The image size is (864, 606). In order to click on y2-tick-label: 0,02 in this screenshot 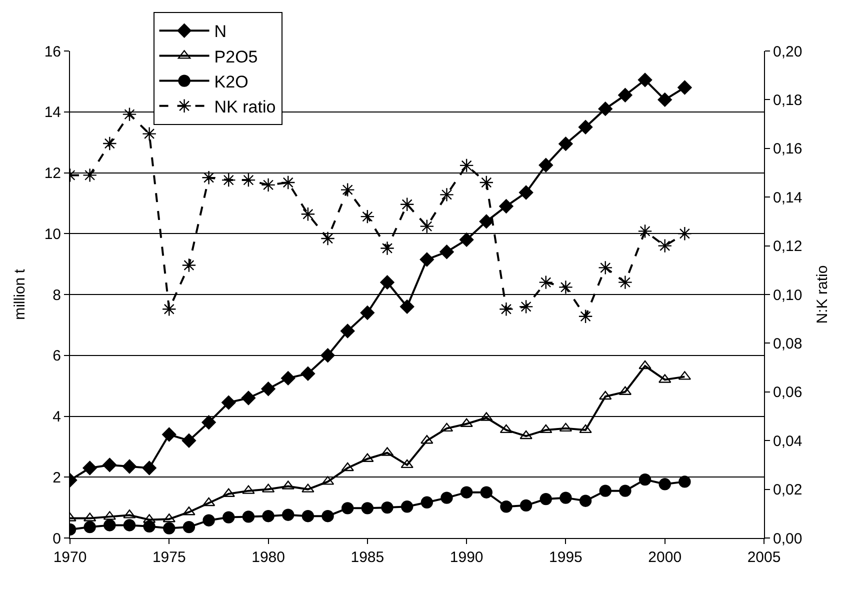, I will do `click(787, 490)`.